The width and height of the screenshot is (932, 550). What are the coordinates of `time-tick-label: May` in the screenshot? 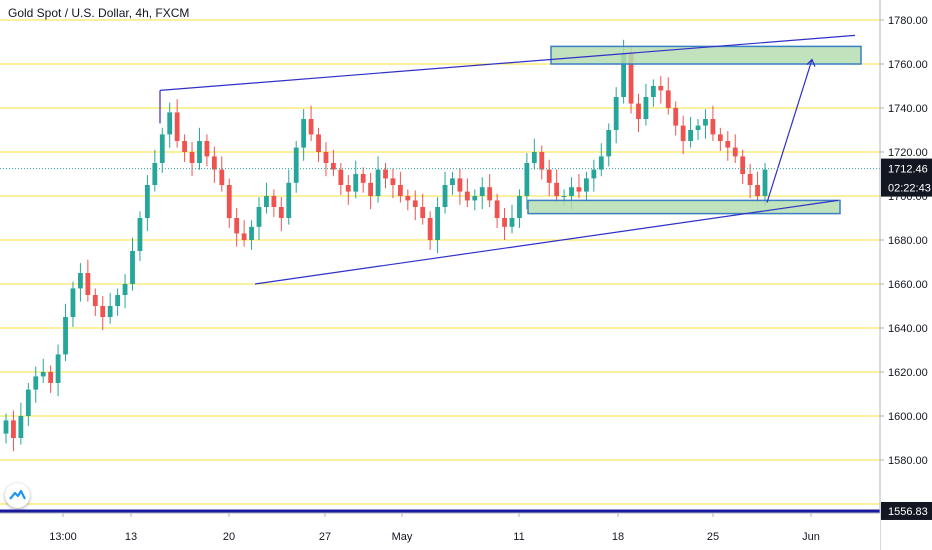 It's located at (402, 537).